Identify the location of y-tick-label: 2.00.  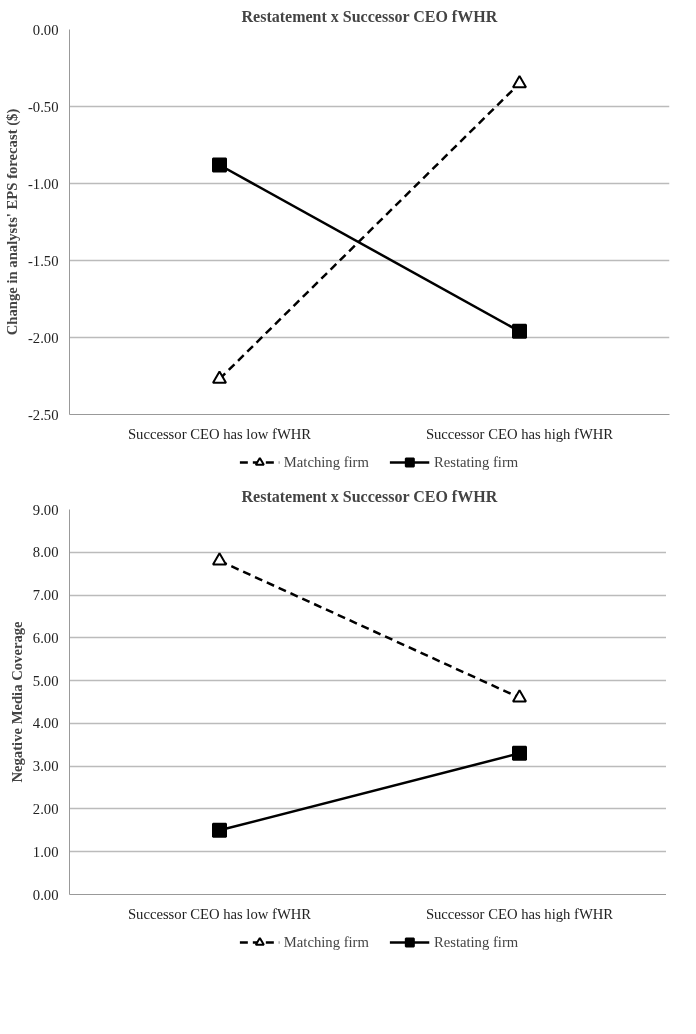
(45, 808).